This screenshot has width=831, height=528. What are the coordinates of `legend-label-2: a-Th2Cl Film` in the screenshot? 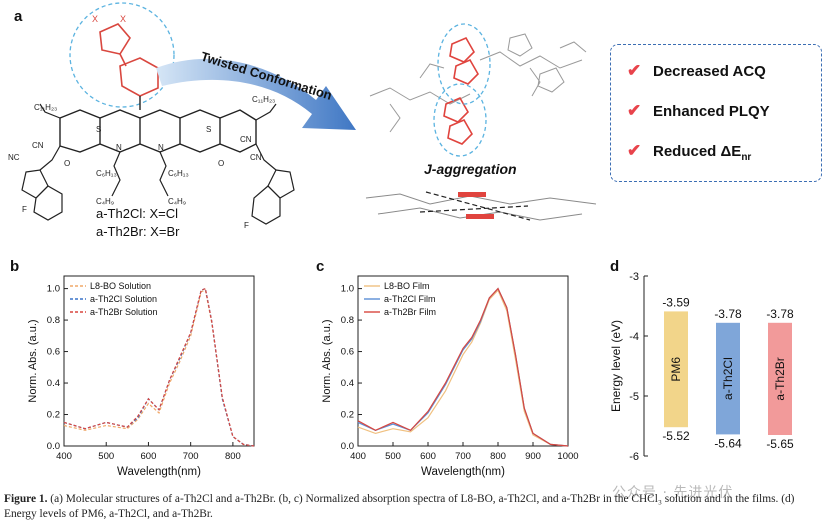 It's located at (410, 299).